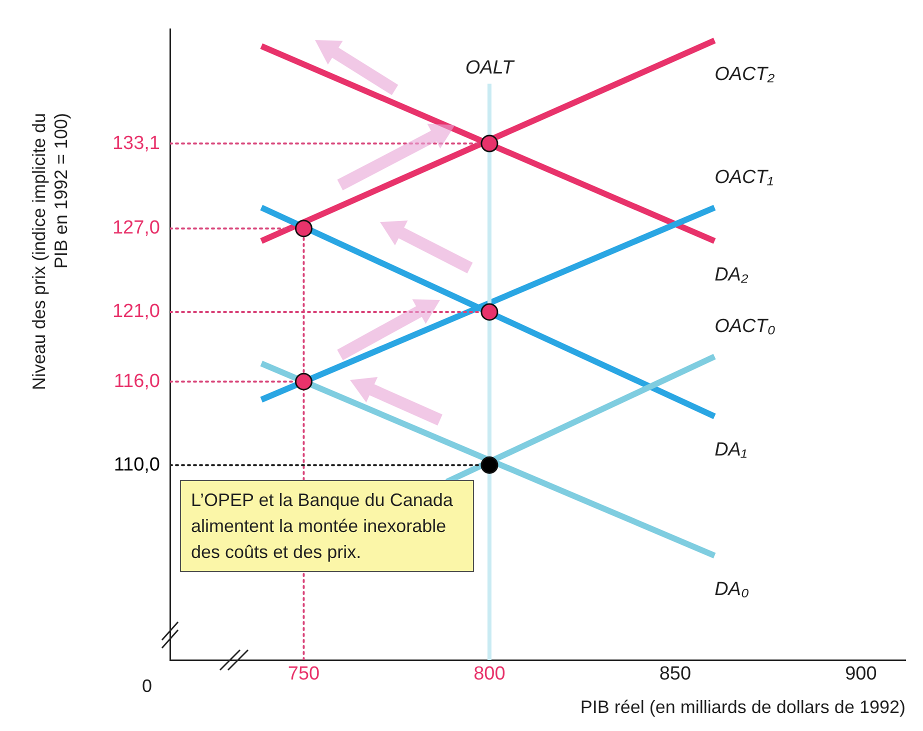 This screenshot has height=731, width=923. Describe the element at coordinates (675, 674) in the screenshot. I see `x-tick-label: 850` at that location.